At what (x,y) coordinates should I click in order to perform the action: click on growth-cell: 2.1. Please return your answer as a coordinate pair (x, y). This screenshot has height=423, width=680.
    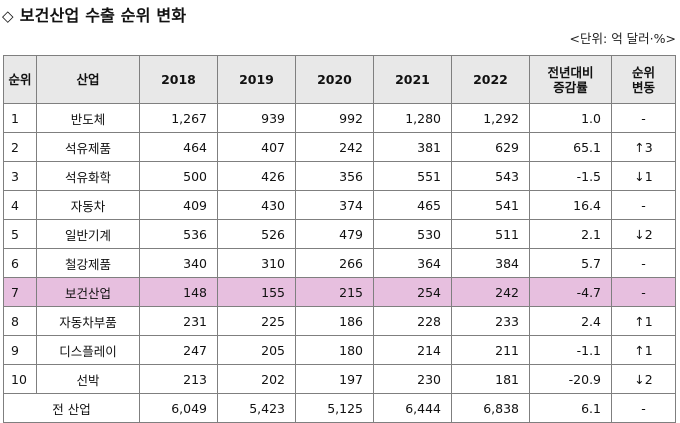
    Looking at the image, I should click on (570, 234).